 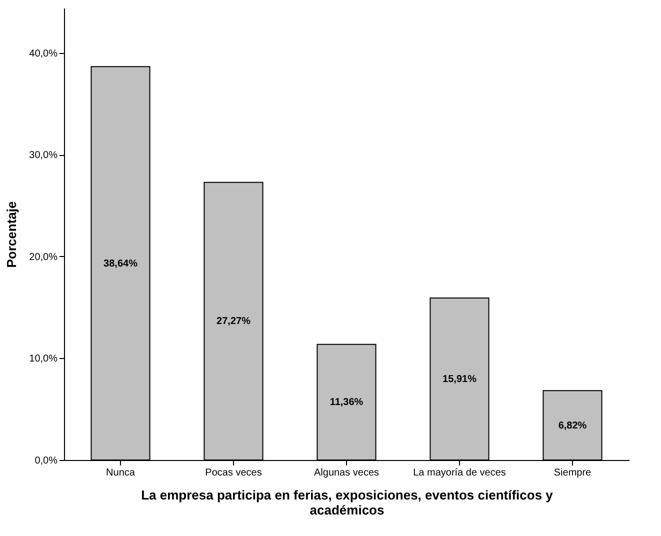 What do you see at coordinates (12, 234) in the screenshot?
I see `y-axis-title: Porcentaje` at bounding box center [12, 234].